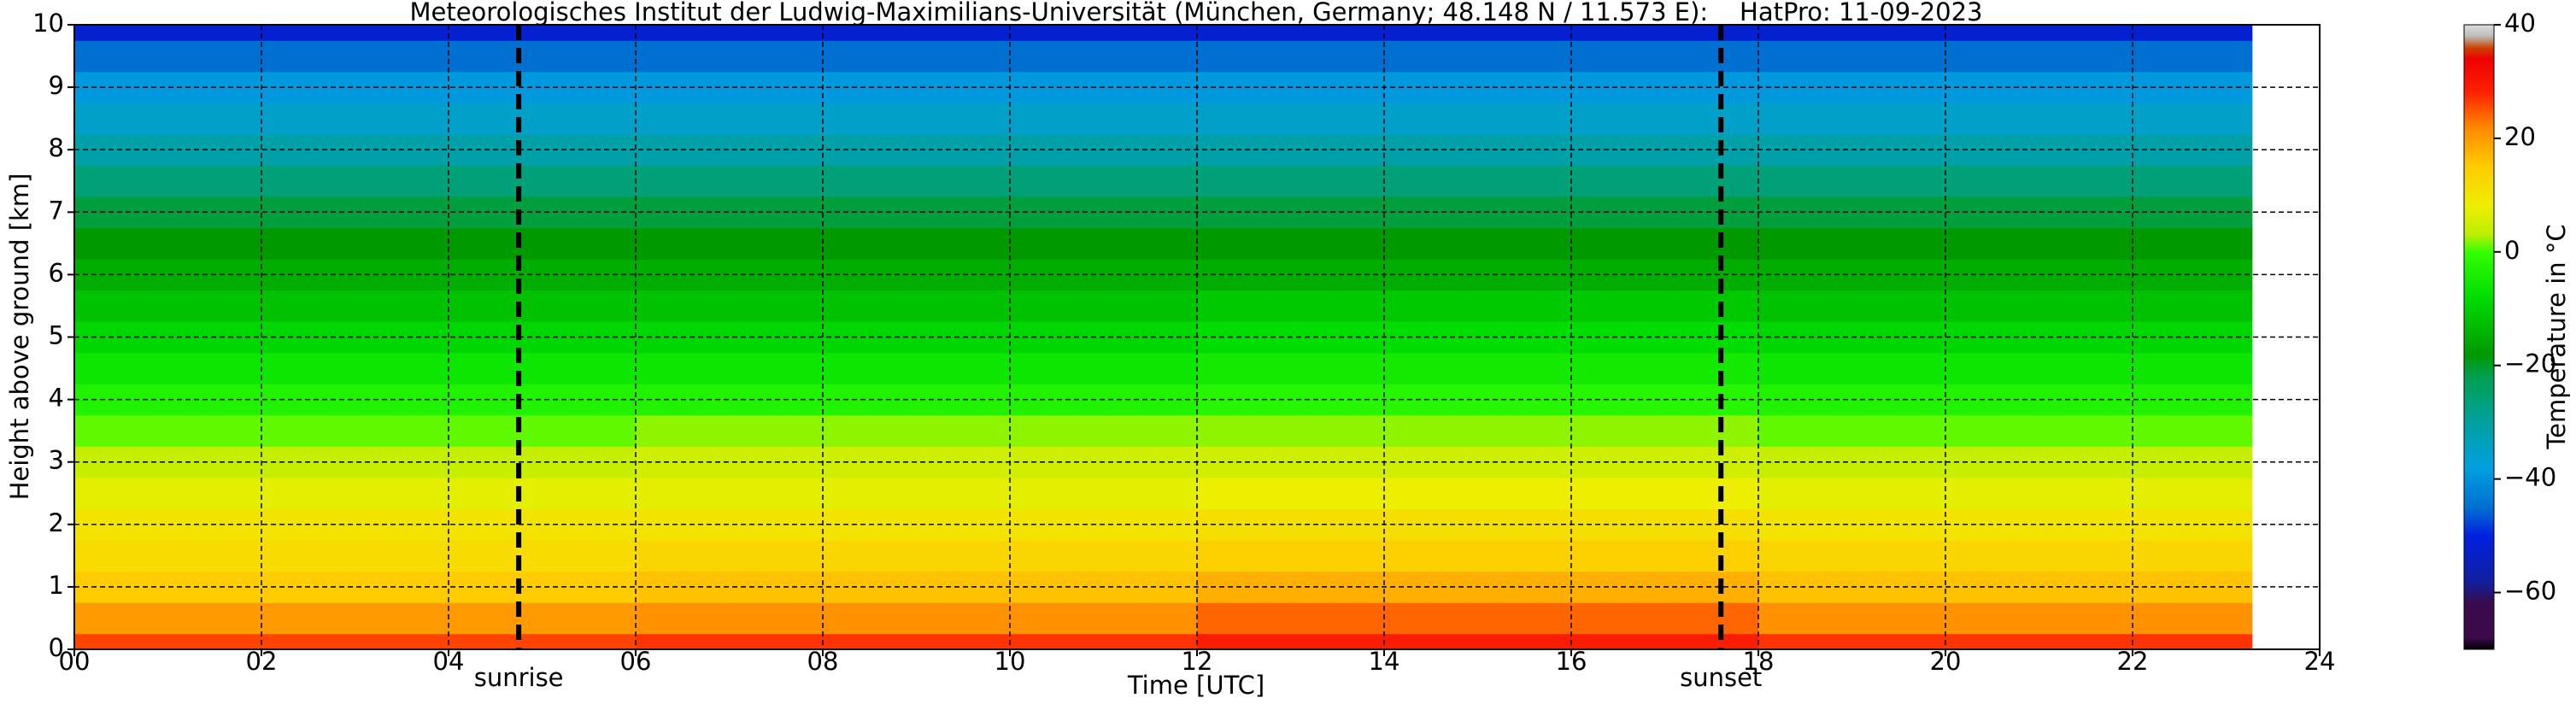 This screenshot has height=704, width=2576. Describe the element at coordinates (2320, 661) in the screenshot. I see `x-tick-label: 24` at that location.